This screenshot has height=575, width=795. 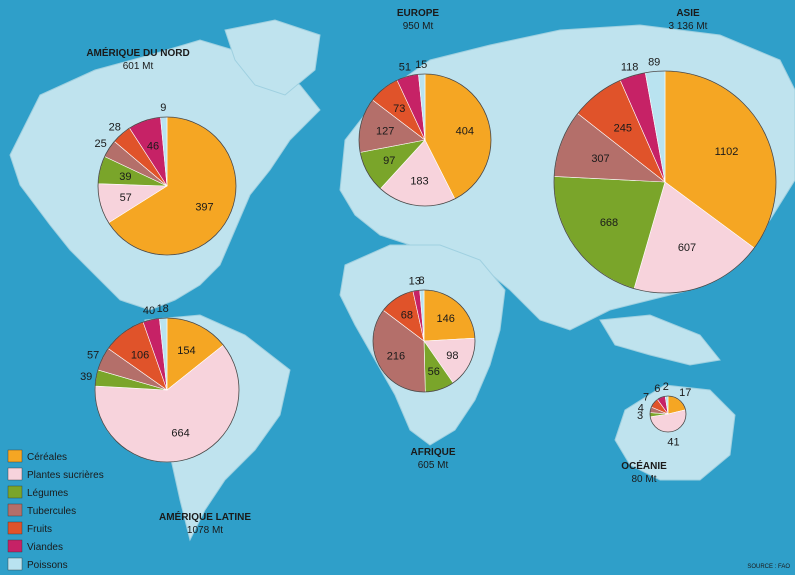 I want to click on source-note: SOURCE : FAO, so click(x=768, y=567).